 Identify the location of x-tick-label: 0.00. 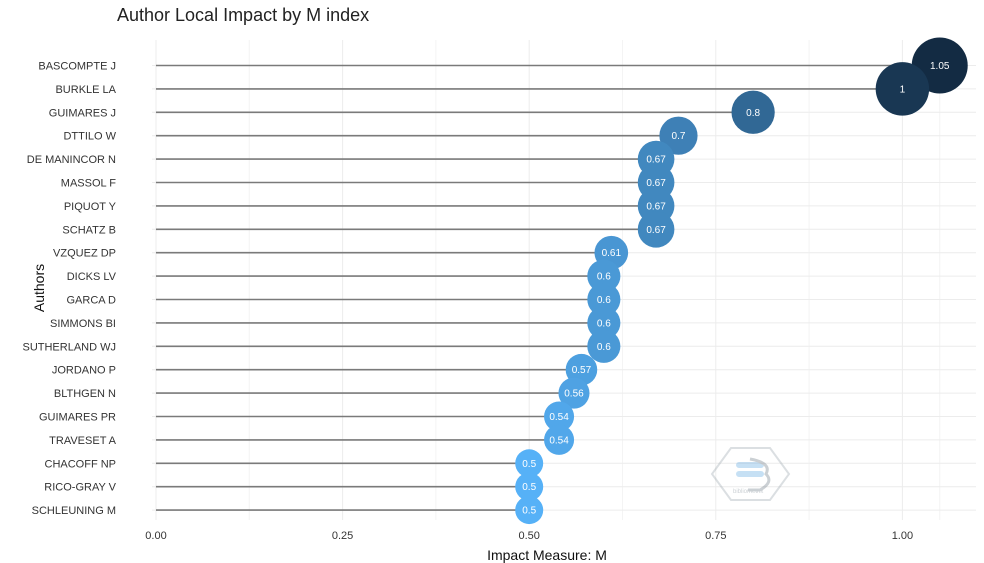
(155, 536).